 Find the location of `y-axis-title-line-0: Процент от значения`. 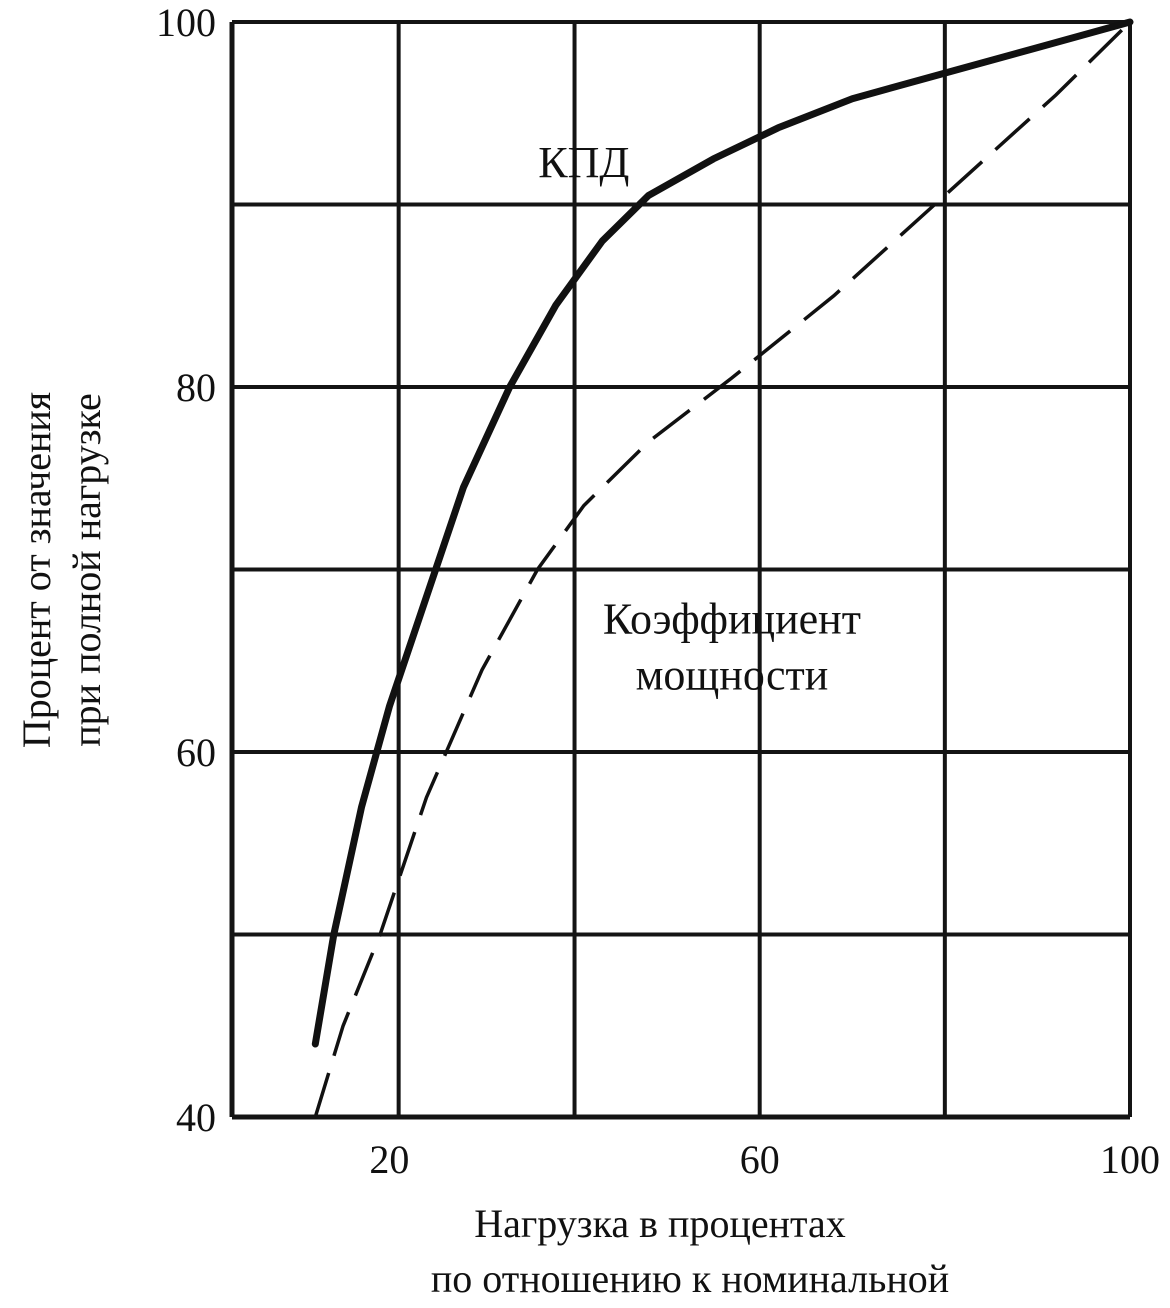

y-axis-title-line-0: Процент от значения is located at coordinates (36, 570).